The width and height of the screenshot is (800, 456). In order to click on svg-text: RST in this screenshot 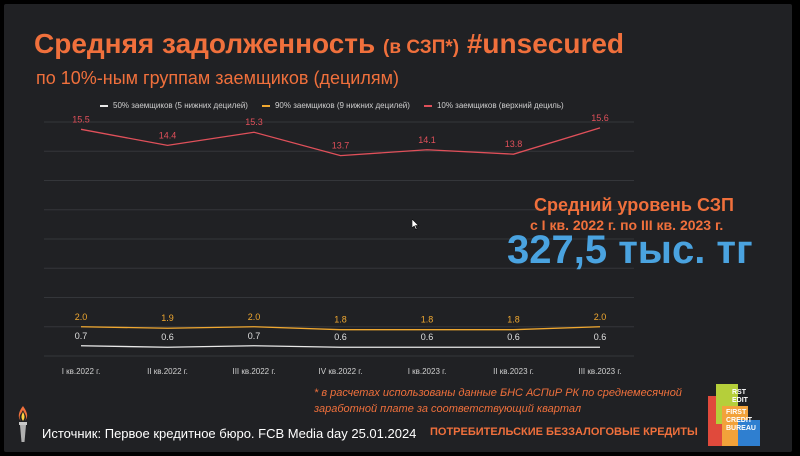, I will do `click(739, 392)`.